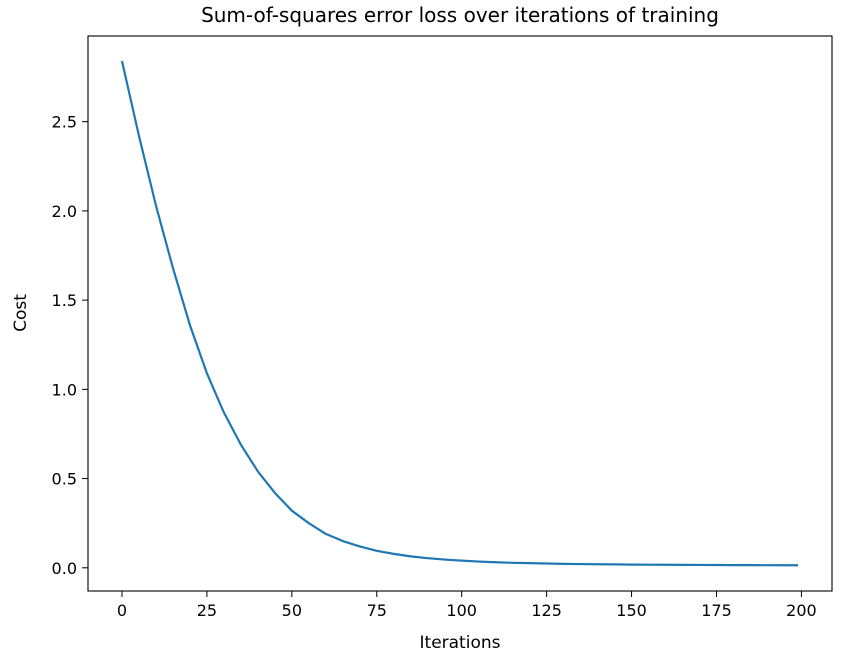 The width and height of the screenshot is (843, 658). What do you see at coordinates (64, 389) in the screenshot?
I see `y-tick-label: 1.0` at bounding box center [64, 389].